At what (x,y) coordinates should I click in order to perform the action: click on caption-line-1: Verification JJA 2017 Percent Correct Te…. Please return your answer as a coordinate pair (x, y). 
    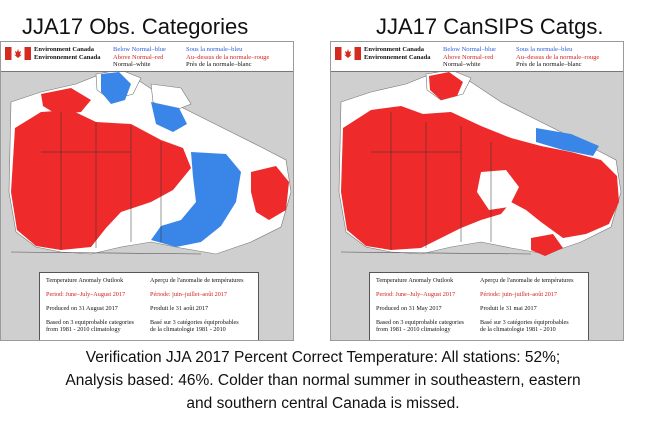
    Looking at the image, I should click on (323, 357).